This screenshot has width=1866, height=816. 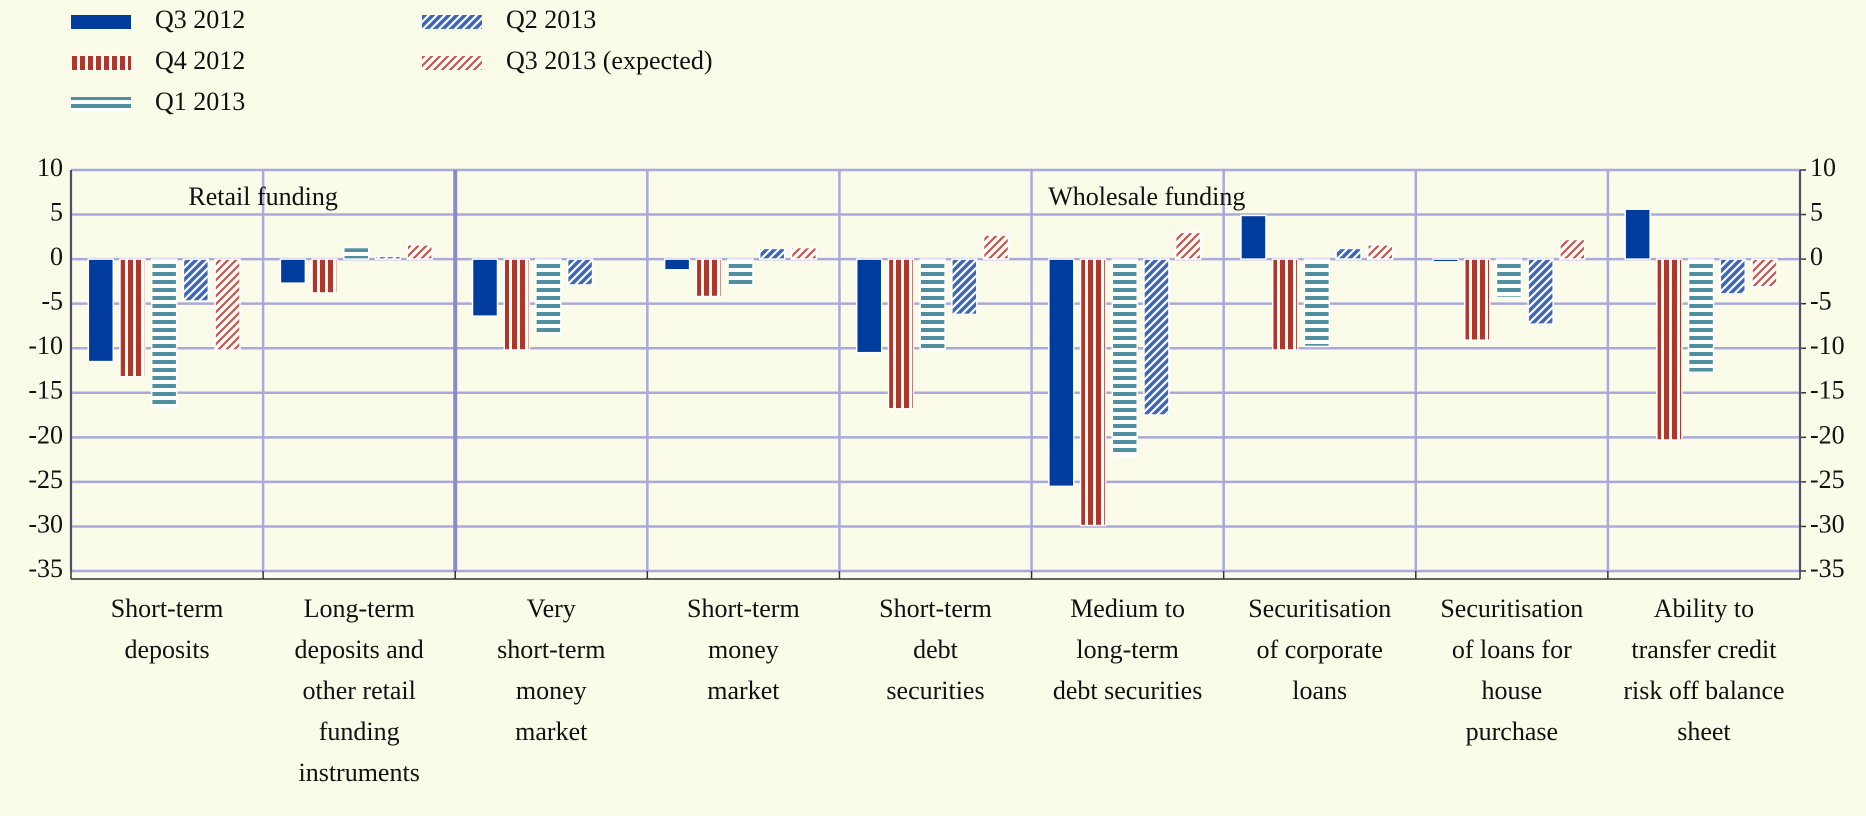 What do you see at coordinates (359, 731) in the screenshot?
I see `x-tick-label: funding` at bounding box center [359, 731].